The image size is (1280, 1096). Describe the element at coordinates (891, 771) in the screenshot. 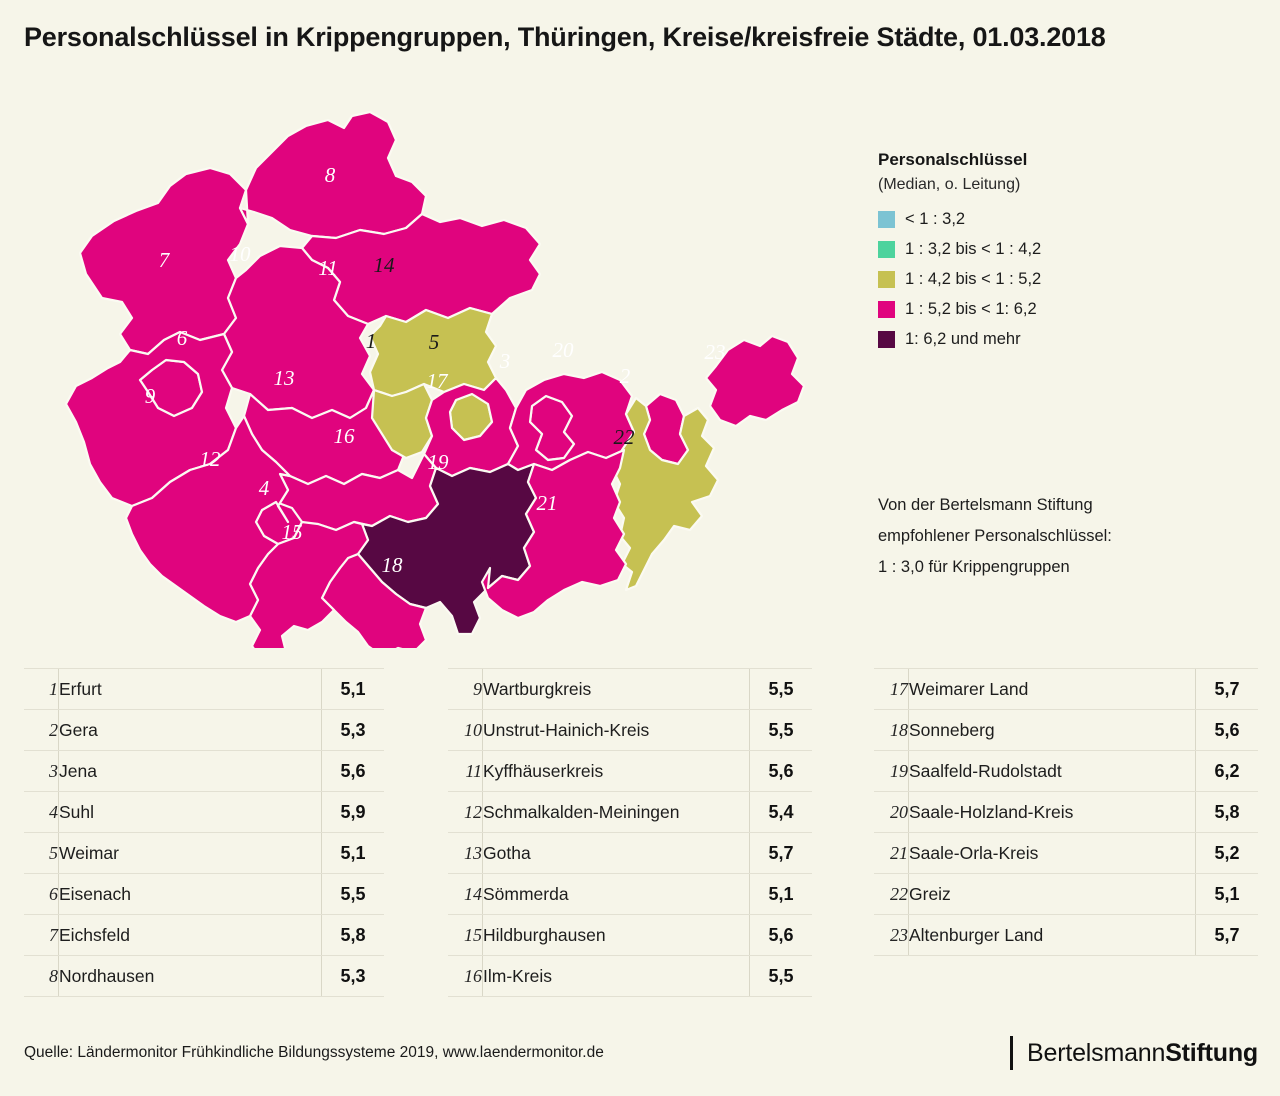

I see `row-number: 19` at that location.